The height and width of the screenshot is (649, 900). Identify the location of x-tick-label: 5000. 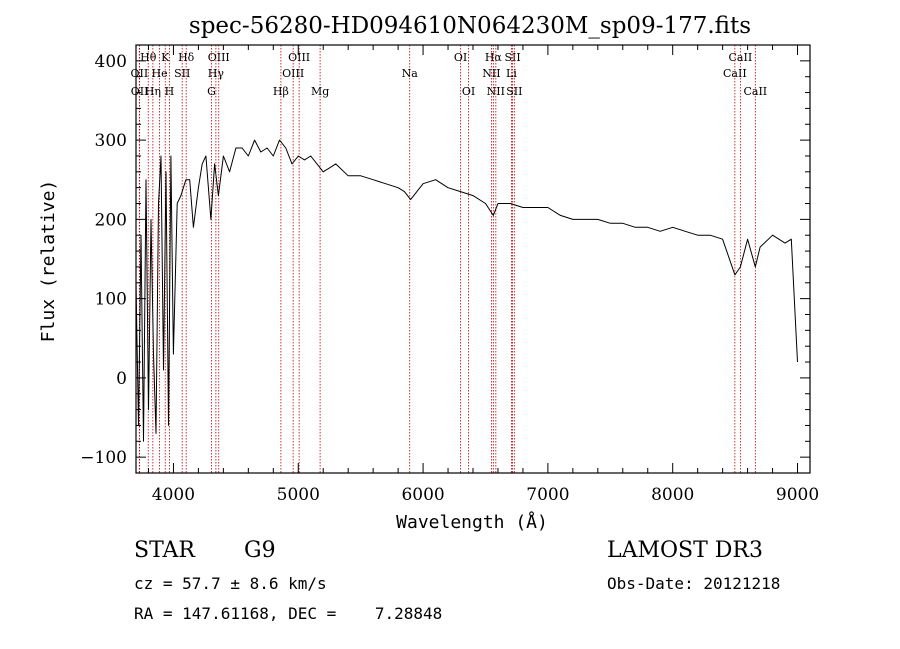
(298, 495).